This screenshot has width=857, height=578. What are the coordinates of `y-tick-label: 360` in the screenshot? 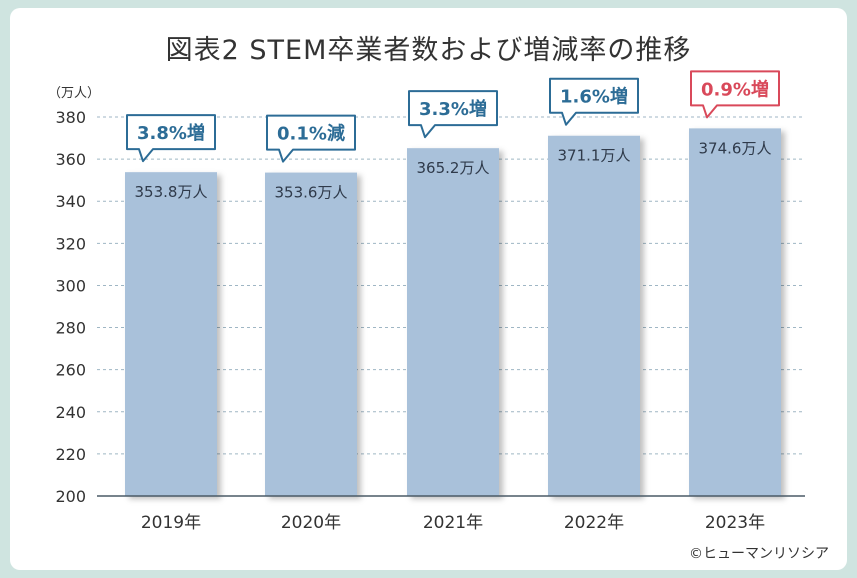 It's located at (70, 159).